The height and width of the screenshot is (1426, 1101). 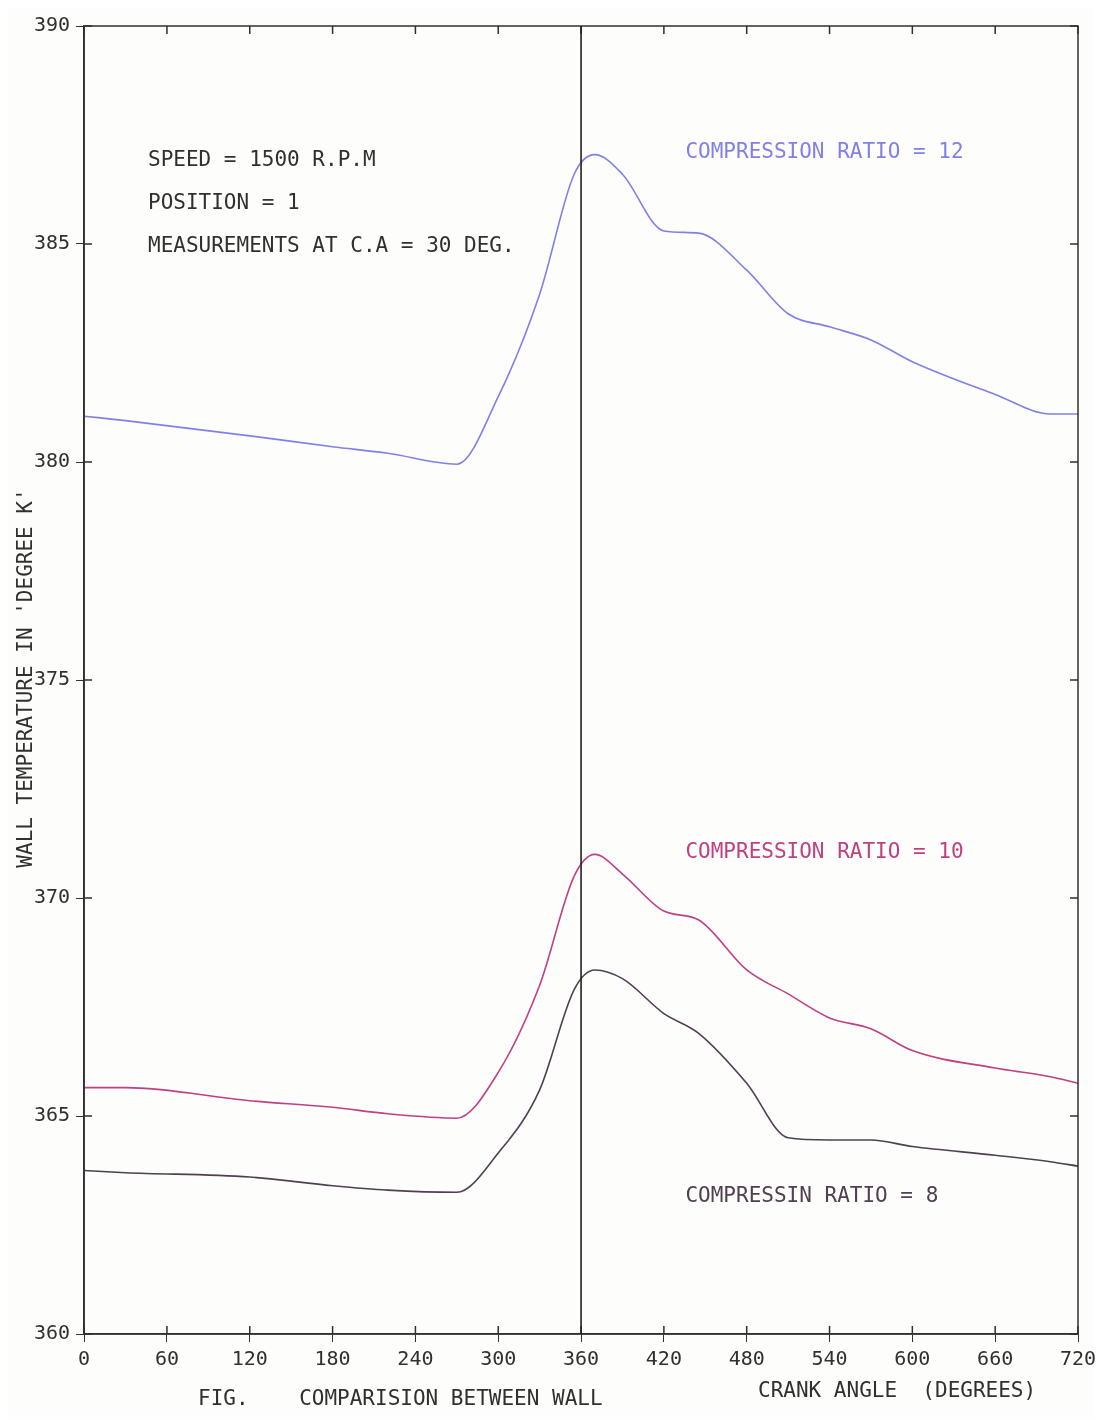 What do you see at coordinates (912, 1358) in the screenshot?
I see `x-tick-label: 600` at bounding box center [912, 1358].